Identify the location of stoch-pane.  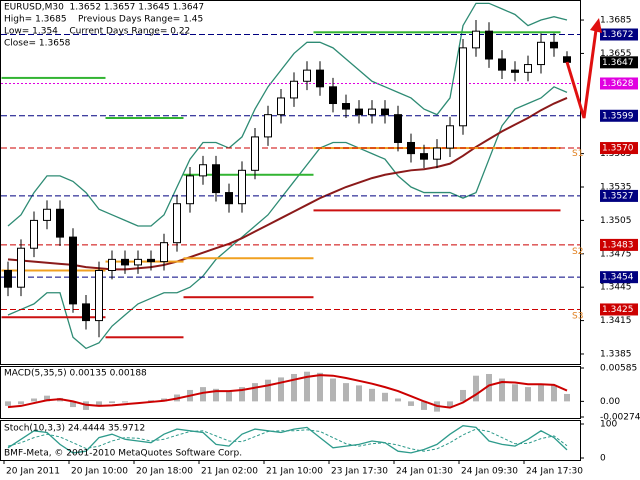
(290, 440).